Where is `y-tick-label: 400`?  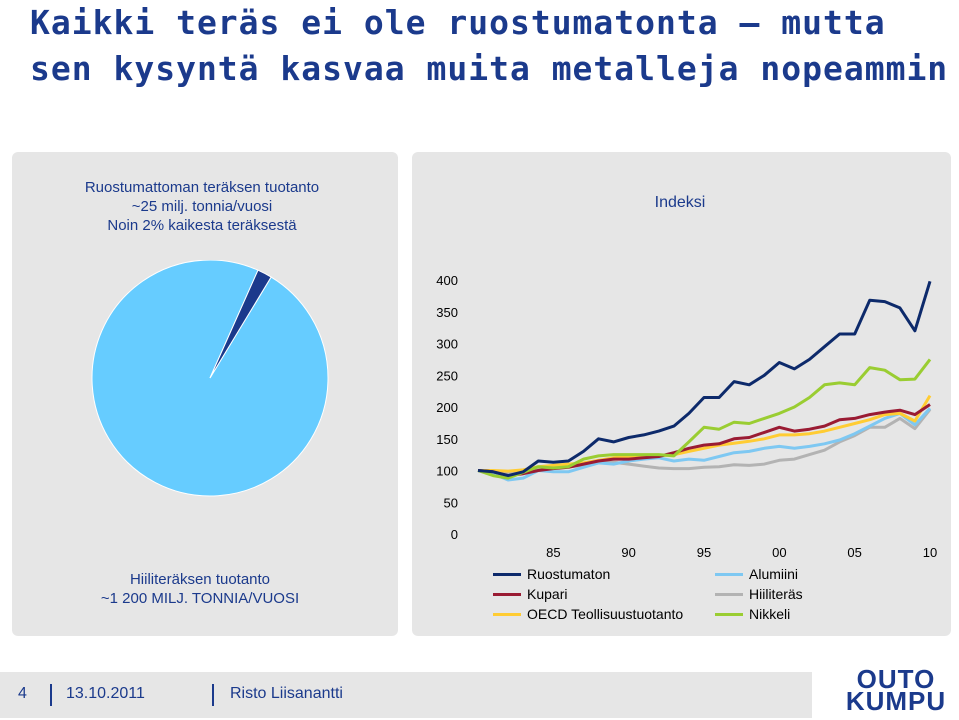
y-tick-label: 400 is located at coordinates (447, 280).